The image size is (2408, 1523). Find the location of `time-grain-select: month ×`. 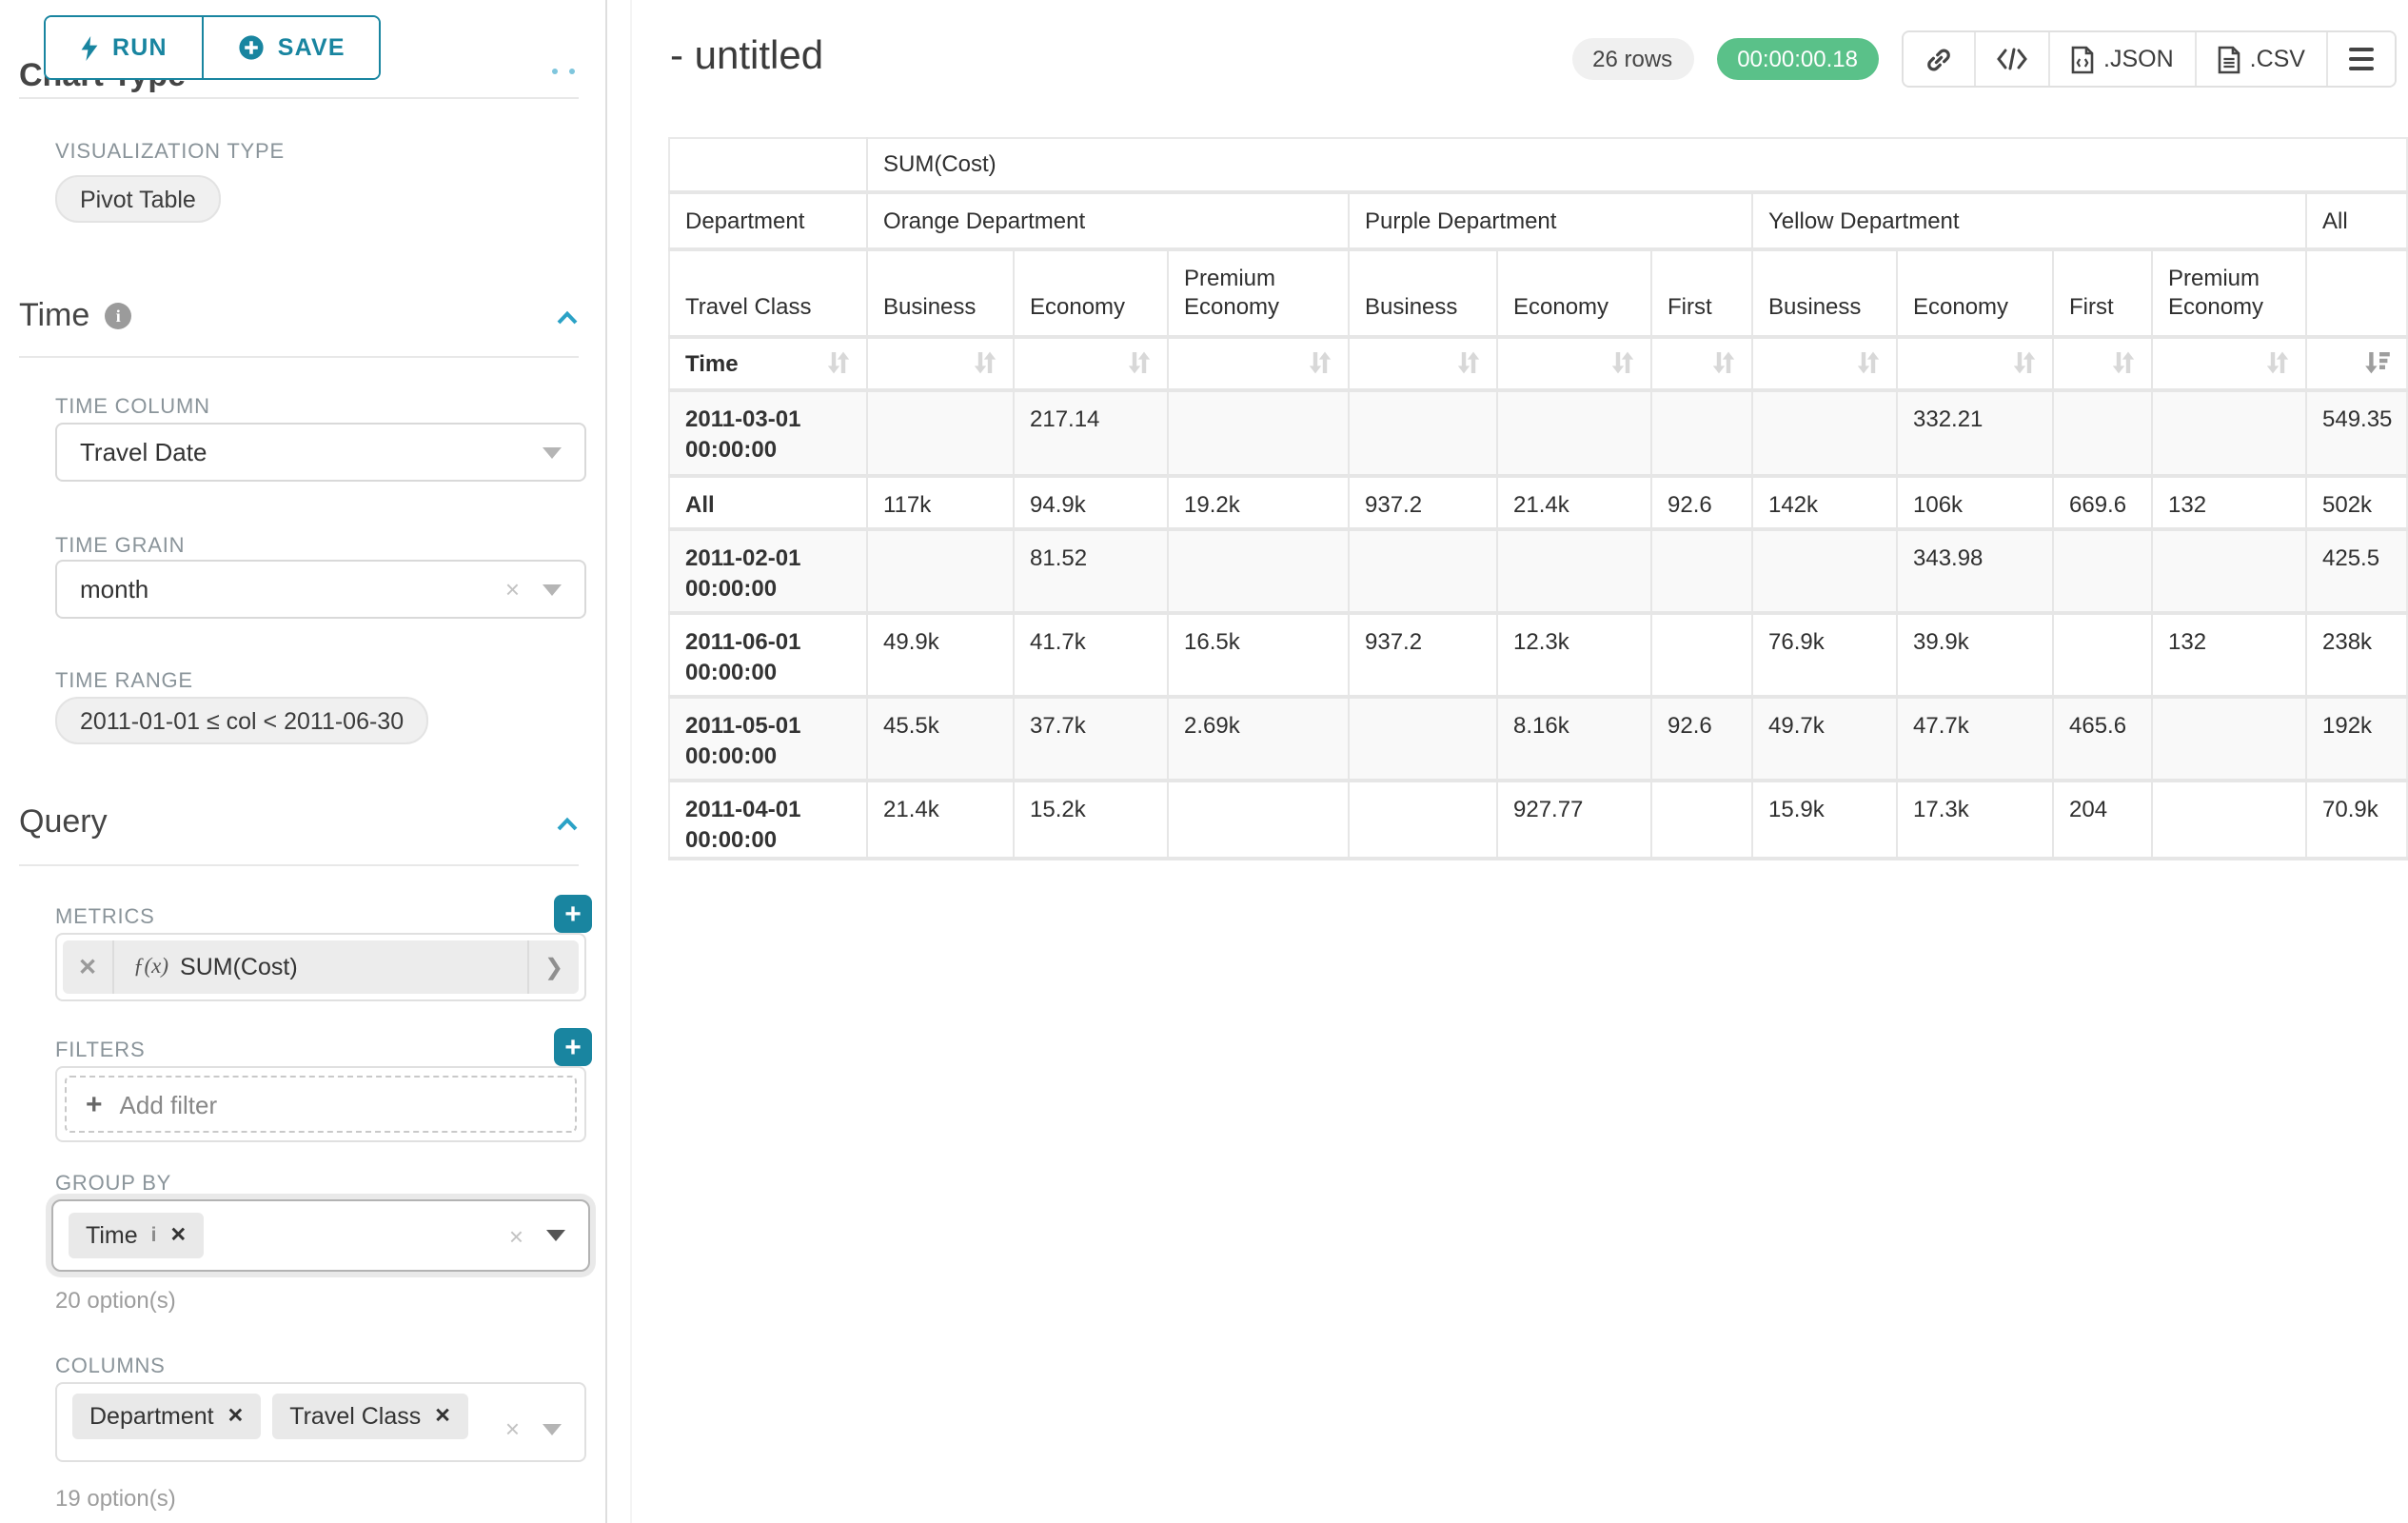

time-grain-select: month × is located at coordinates (320, 590).